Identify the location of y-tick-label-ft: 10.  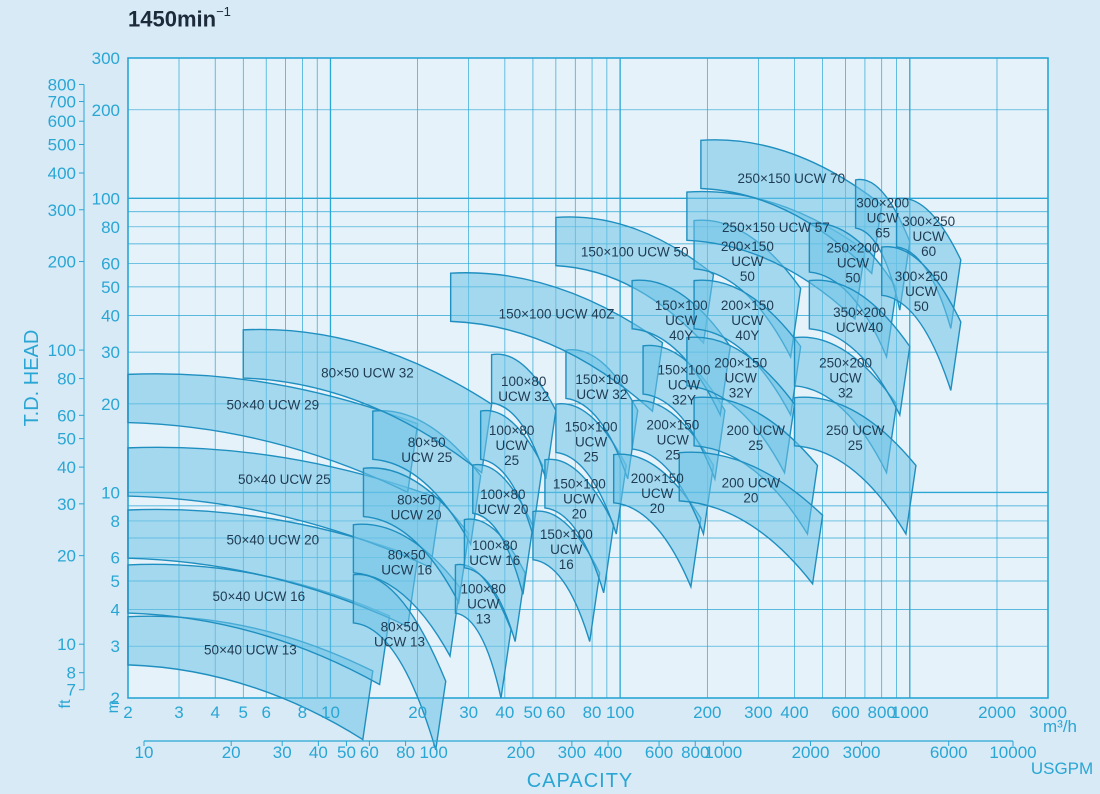
(66, 644).